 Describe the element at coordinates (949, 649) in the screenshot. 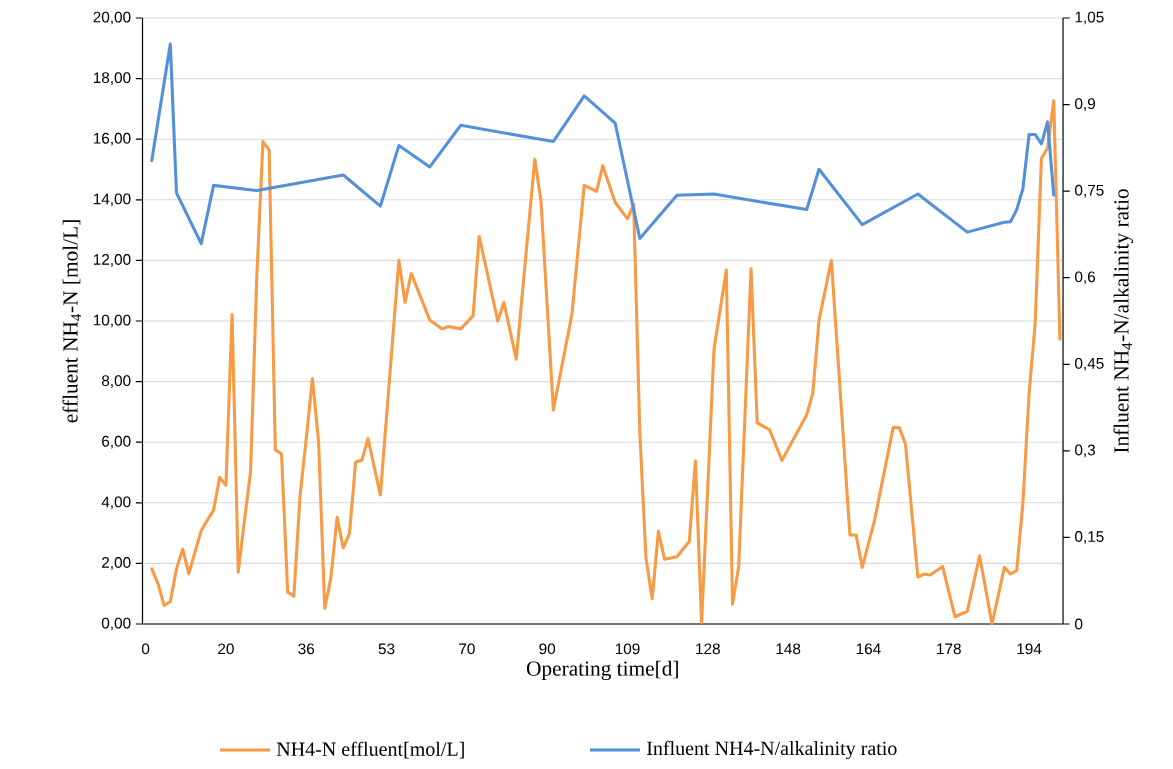

I see `x-tick-label: 178` at that location.